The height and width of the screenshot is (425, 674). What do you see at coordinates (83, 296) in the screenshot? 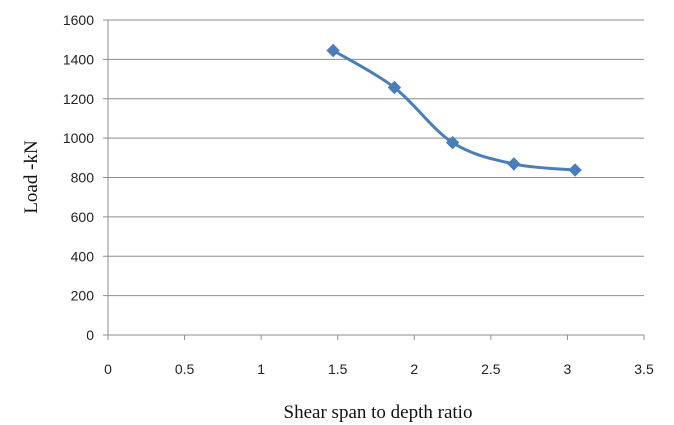
I see `y-tick-label: 200` at bounding box center [83, 296].